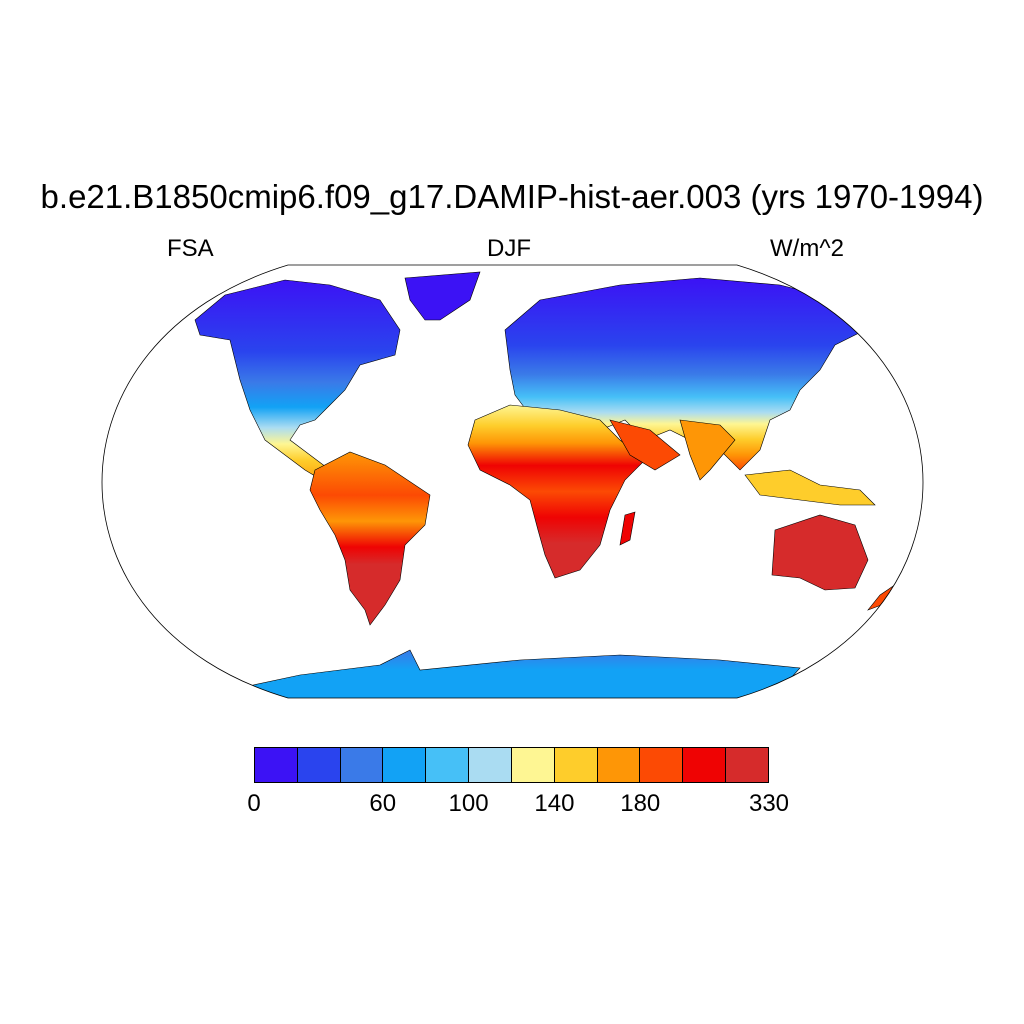 Image resolution: width=1024 pixels, height=1024 pixels. I want to click on south-america, so click(370, 538).